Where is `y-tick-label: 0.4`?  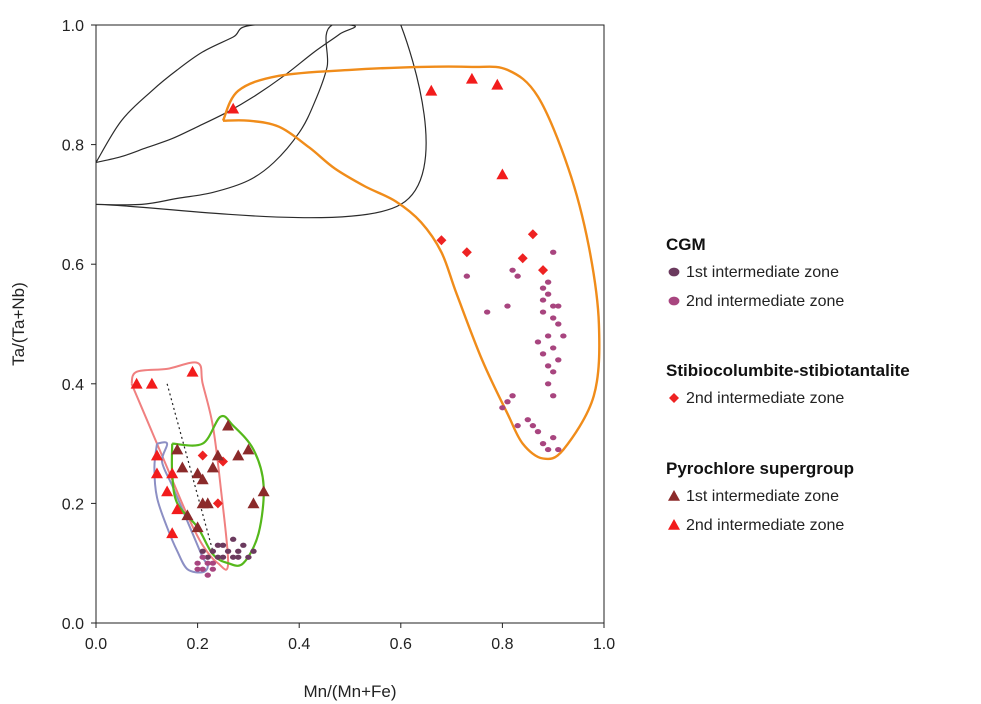
y-tick-label: 0.4 is located at coordinates (73, 385).